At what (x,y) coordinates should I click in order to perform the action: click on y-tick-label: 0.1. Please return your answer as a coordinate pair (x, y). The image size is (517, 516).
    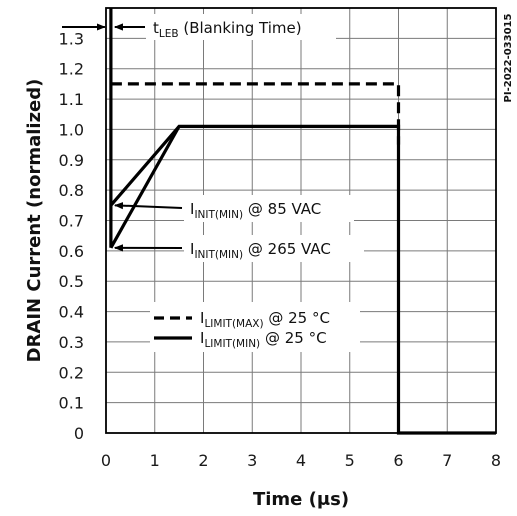
    Looking at the image, I should click on (71, 403).